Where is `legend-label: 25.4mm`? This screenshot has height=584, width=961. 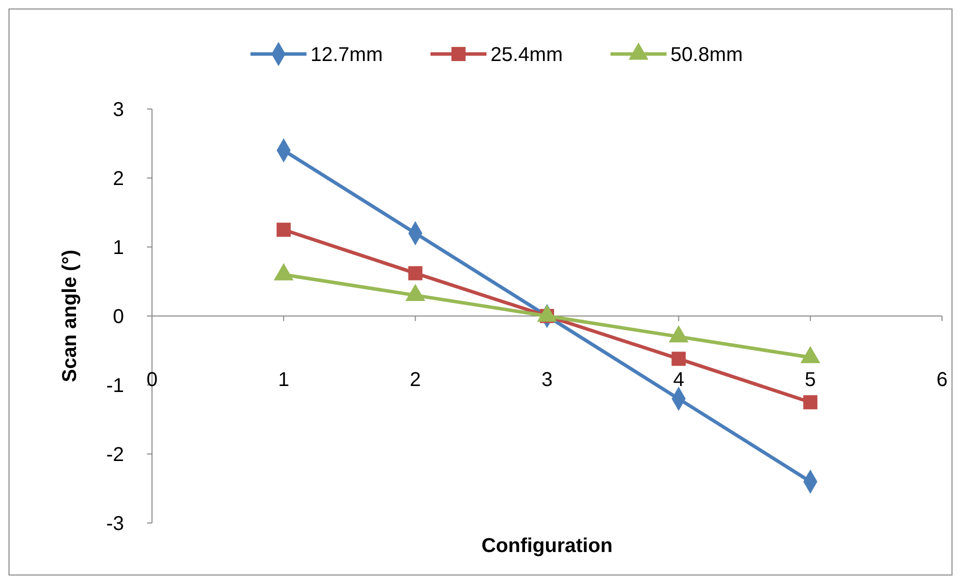 legend-label: 25.4mm is located at coordinates (526, 55).